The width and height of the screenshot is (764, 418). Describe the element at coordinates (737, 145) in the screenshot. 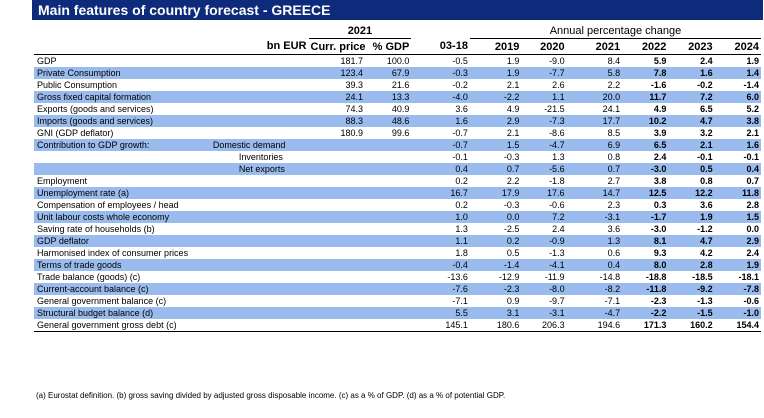

I see `value-cell: 1.6` at that location.